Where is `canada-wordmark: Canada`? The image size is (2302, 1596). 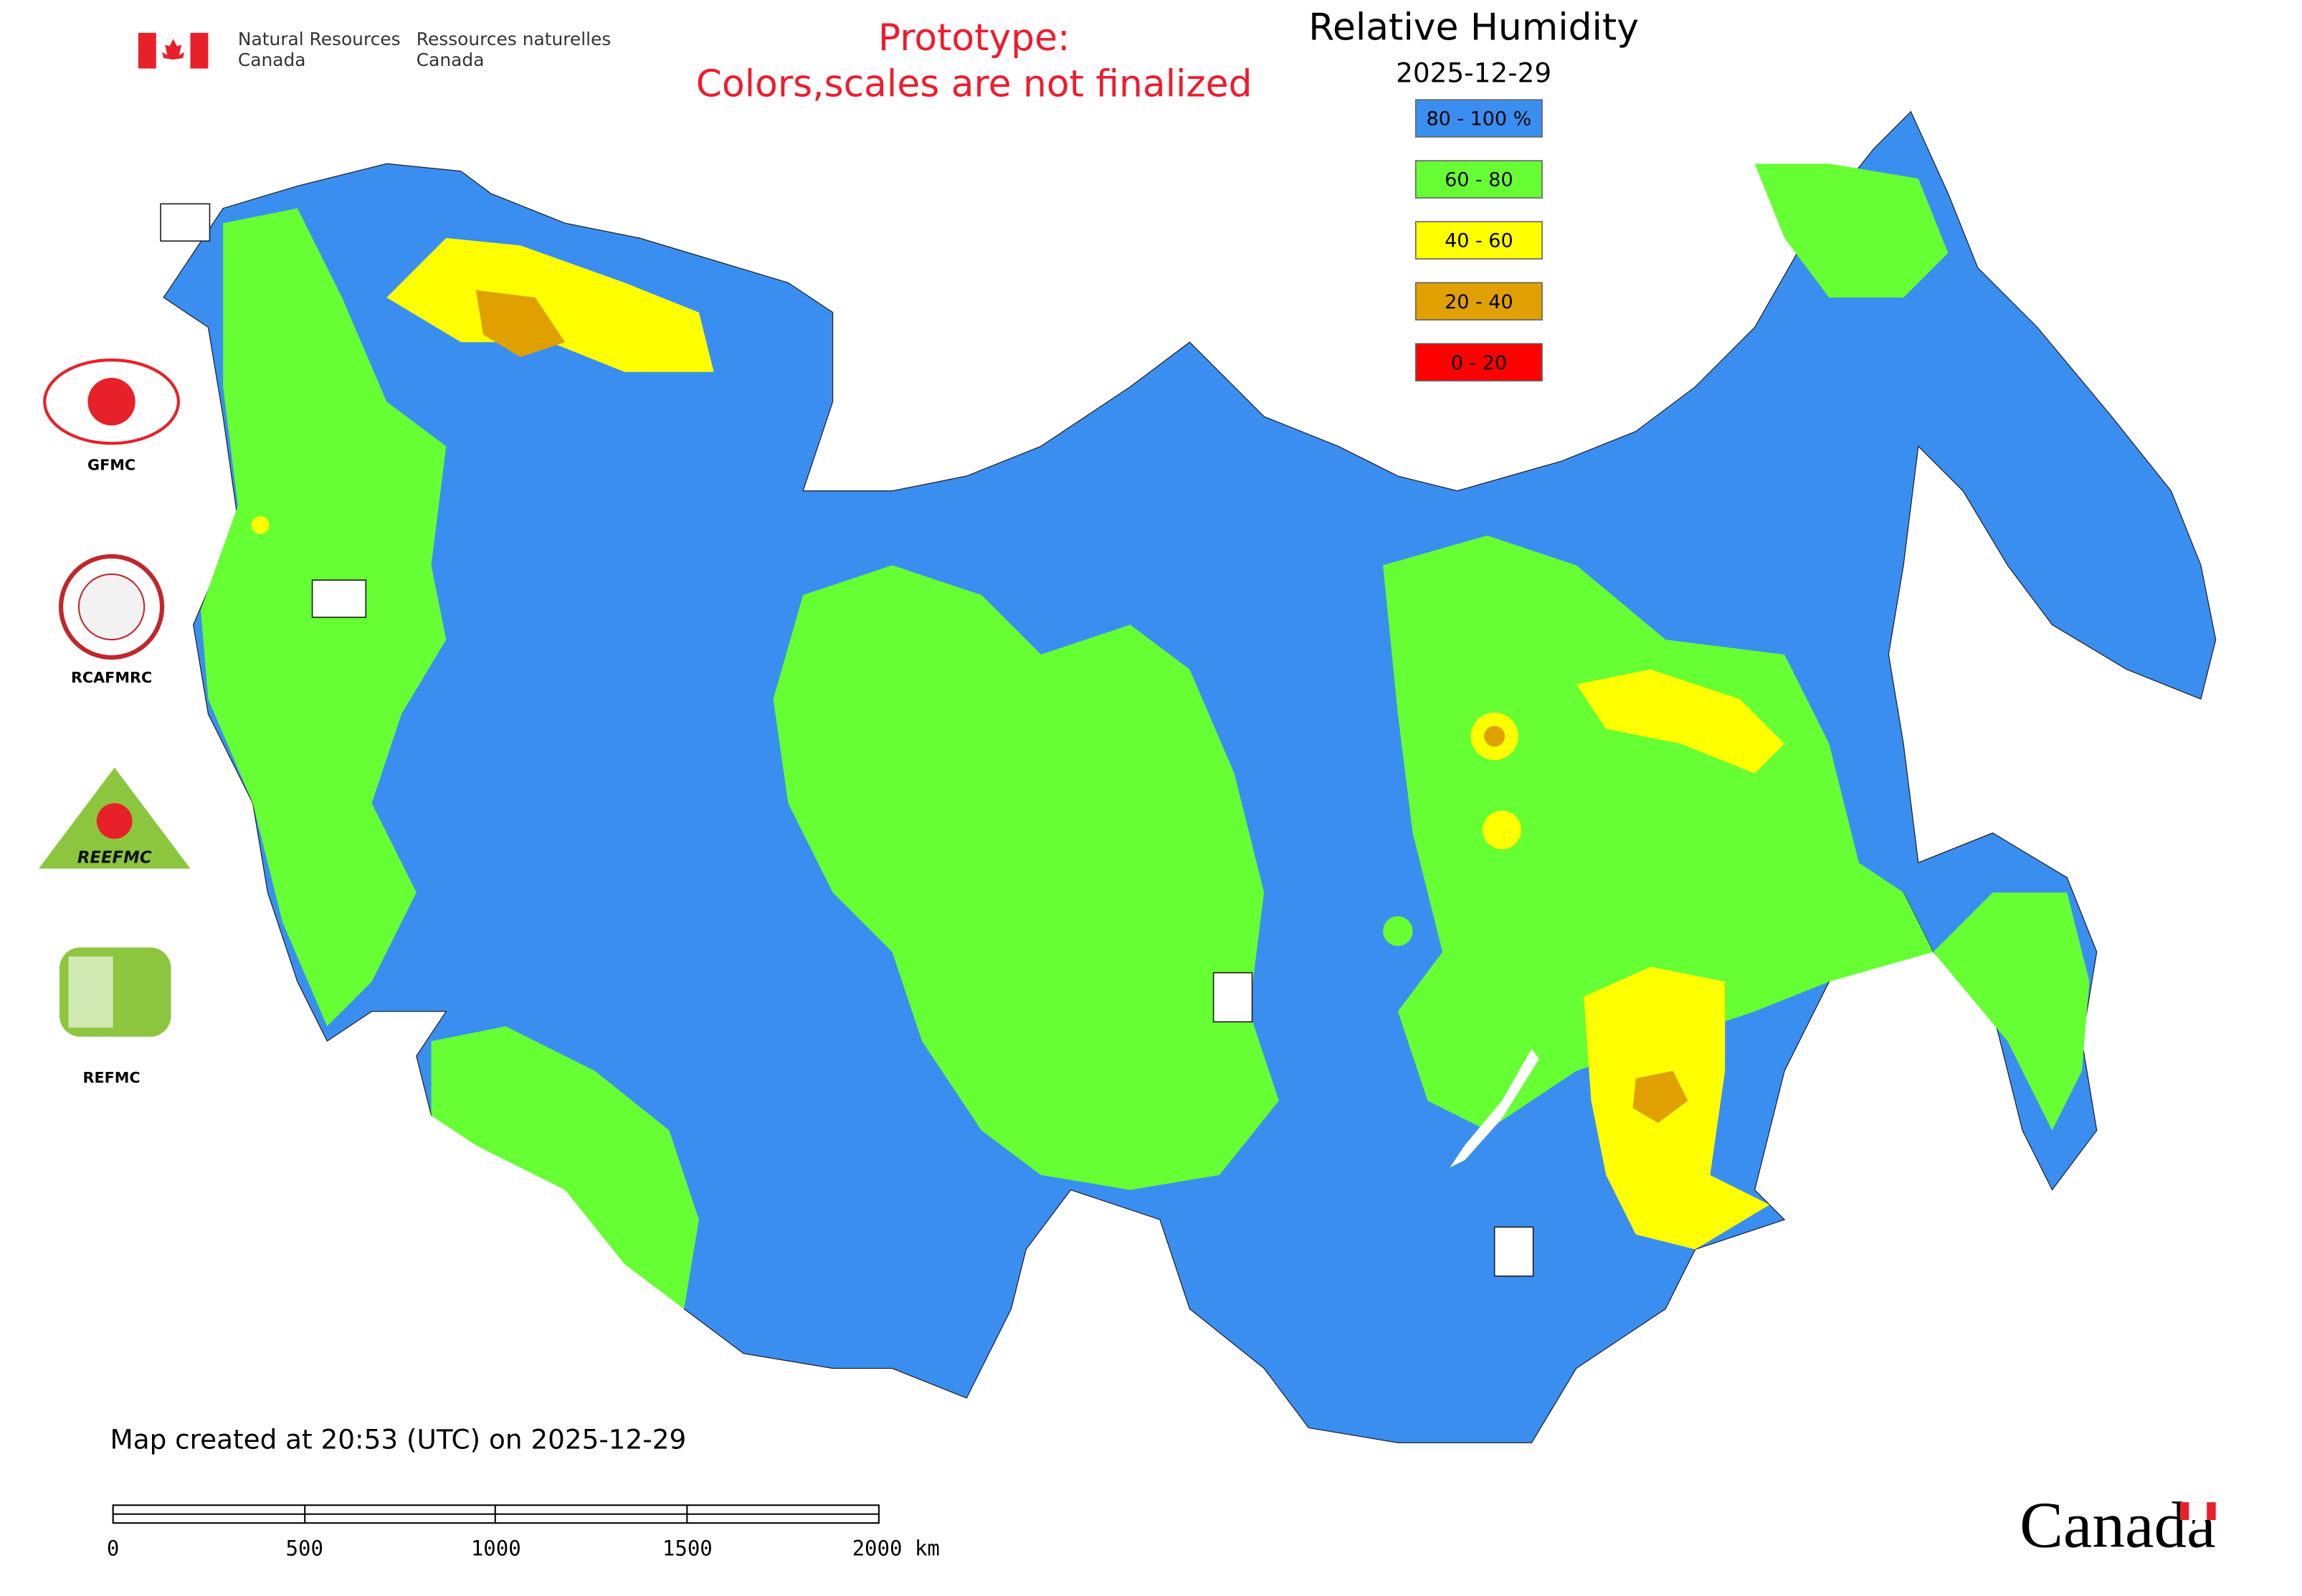 canada-wordmark: Canada is located at coordinates (2118, 1525).